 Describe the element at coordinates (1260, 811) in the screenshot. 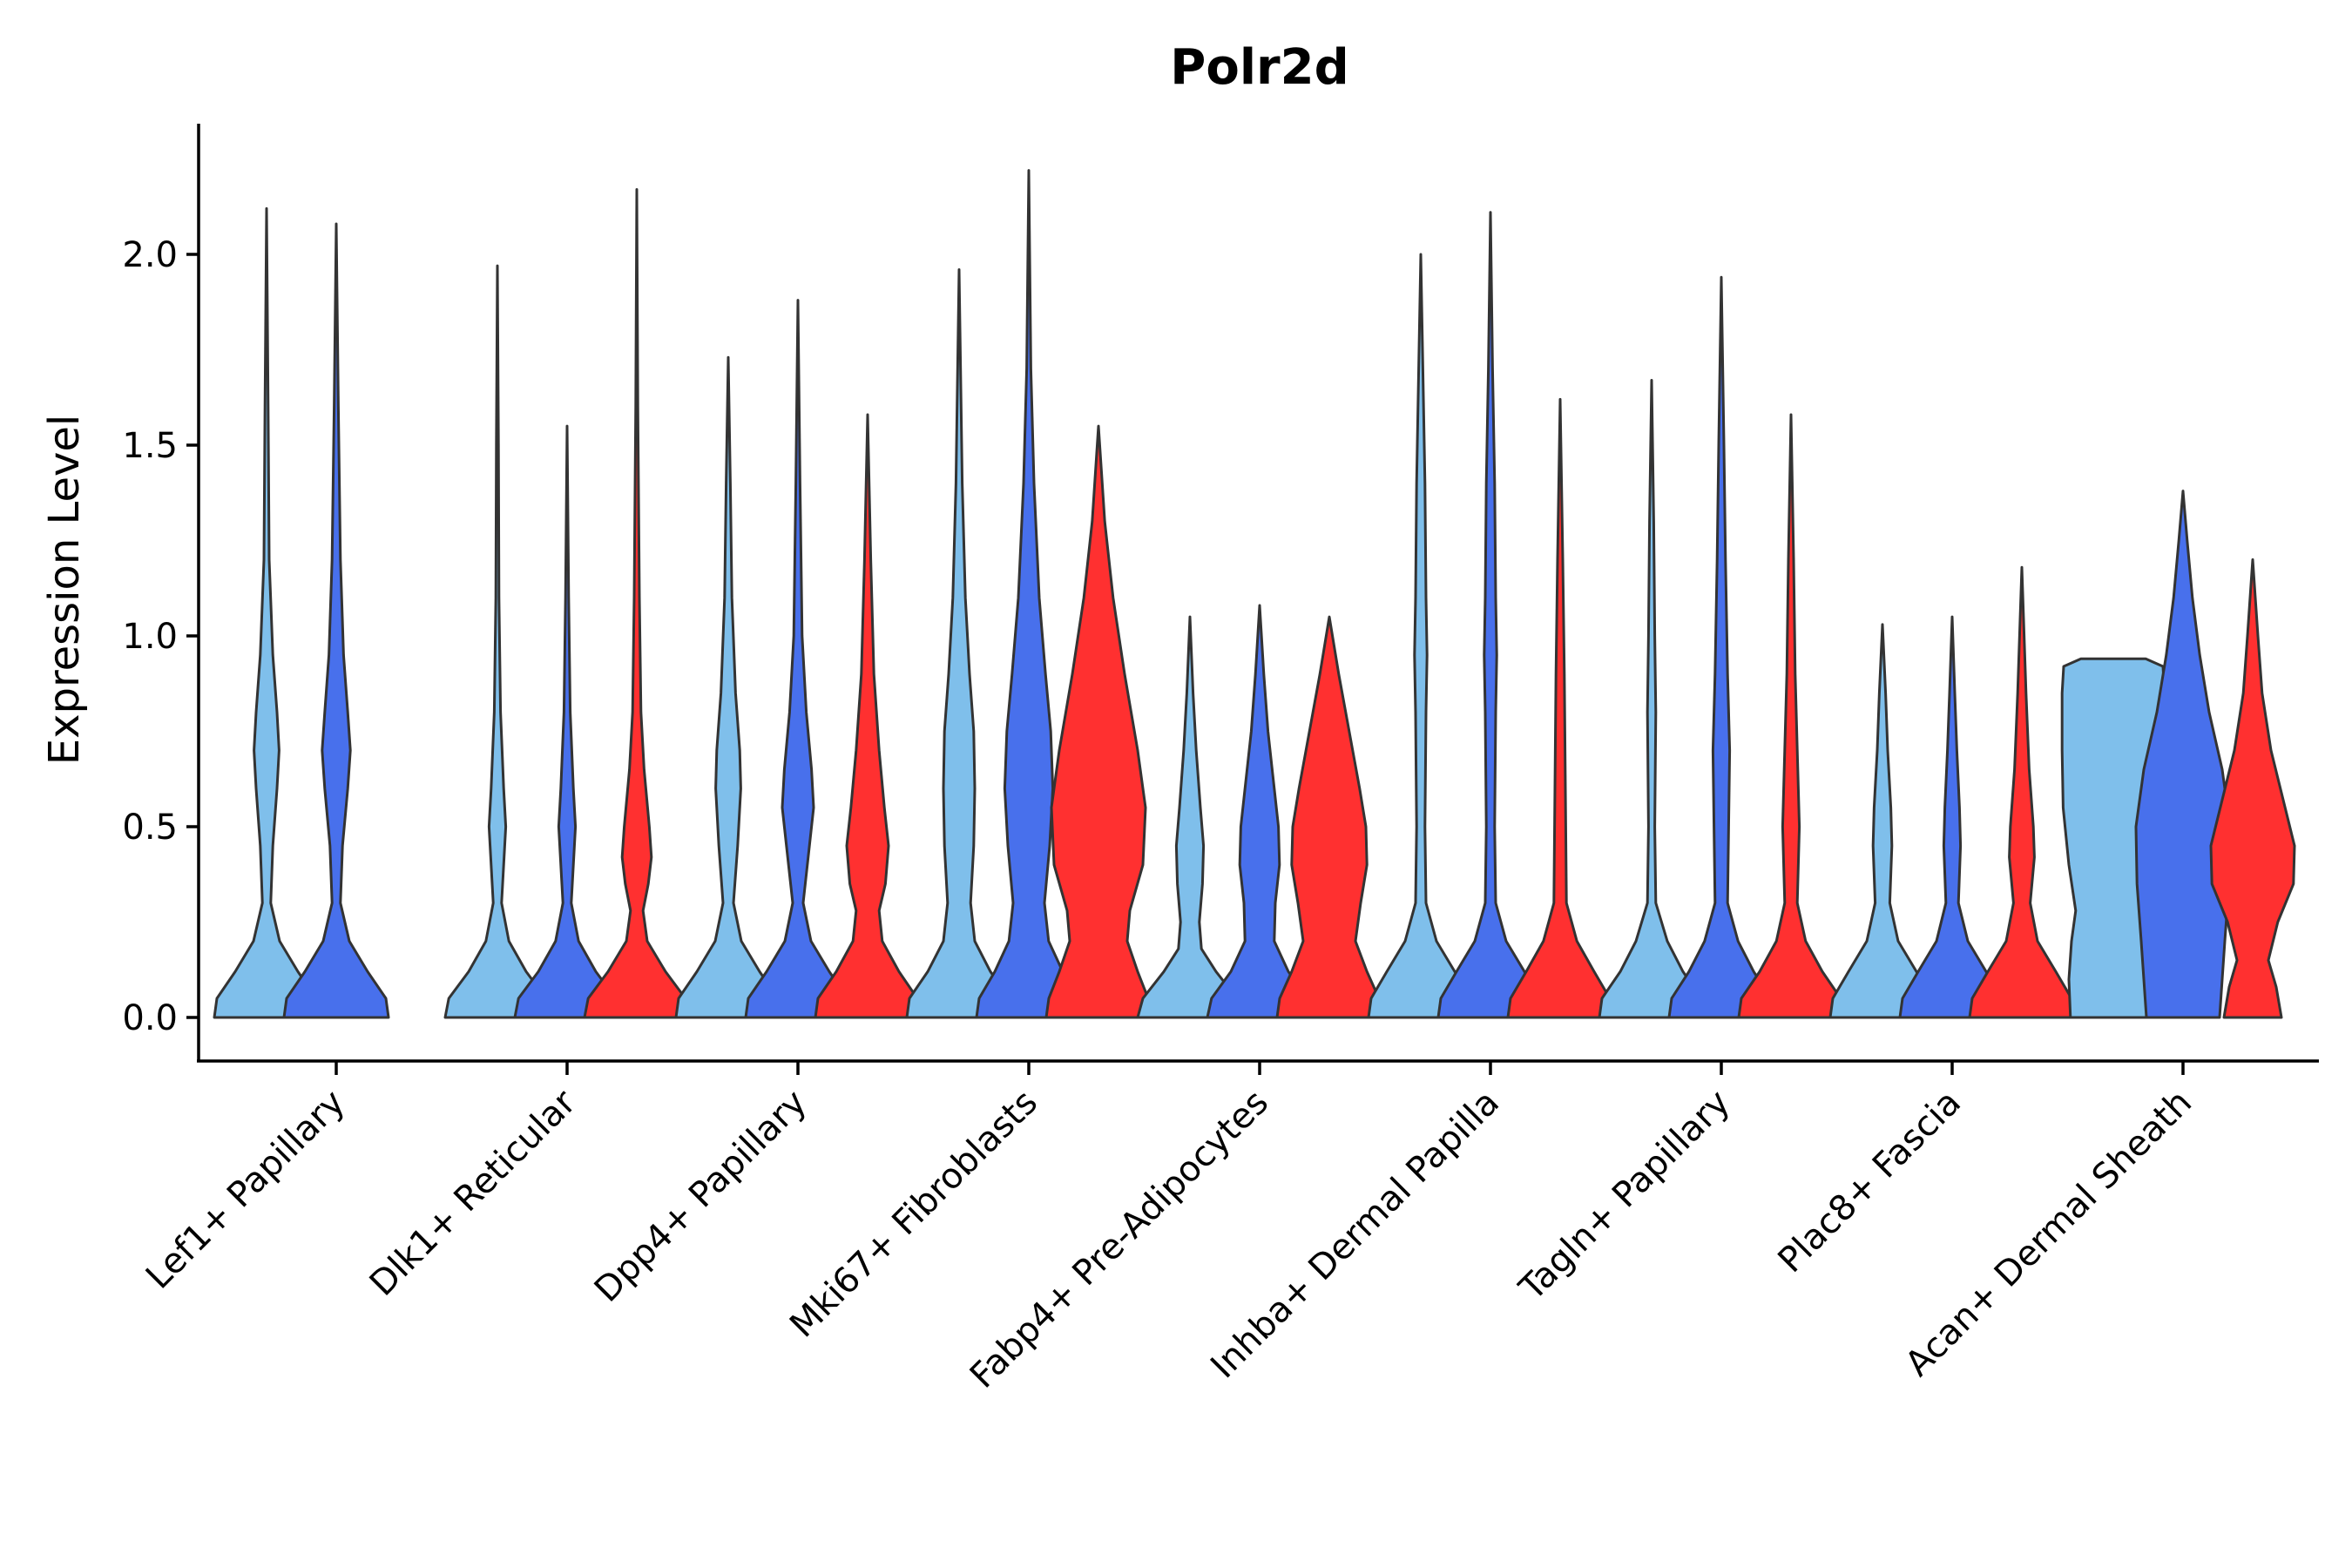

I see `violin-fabp4-pre-adipocytes-s2` at that location.